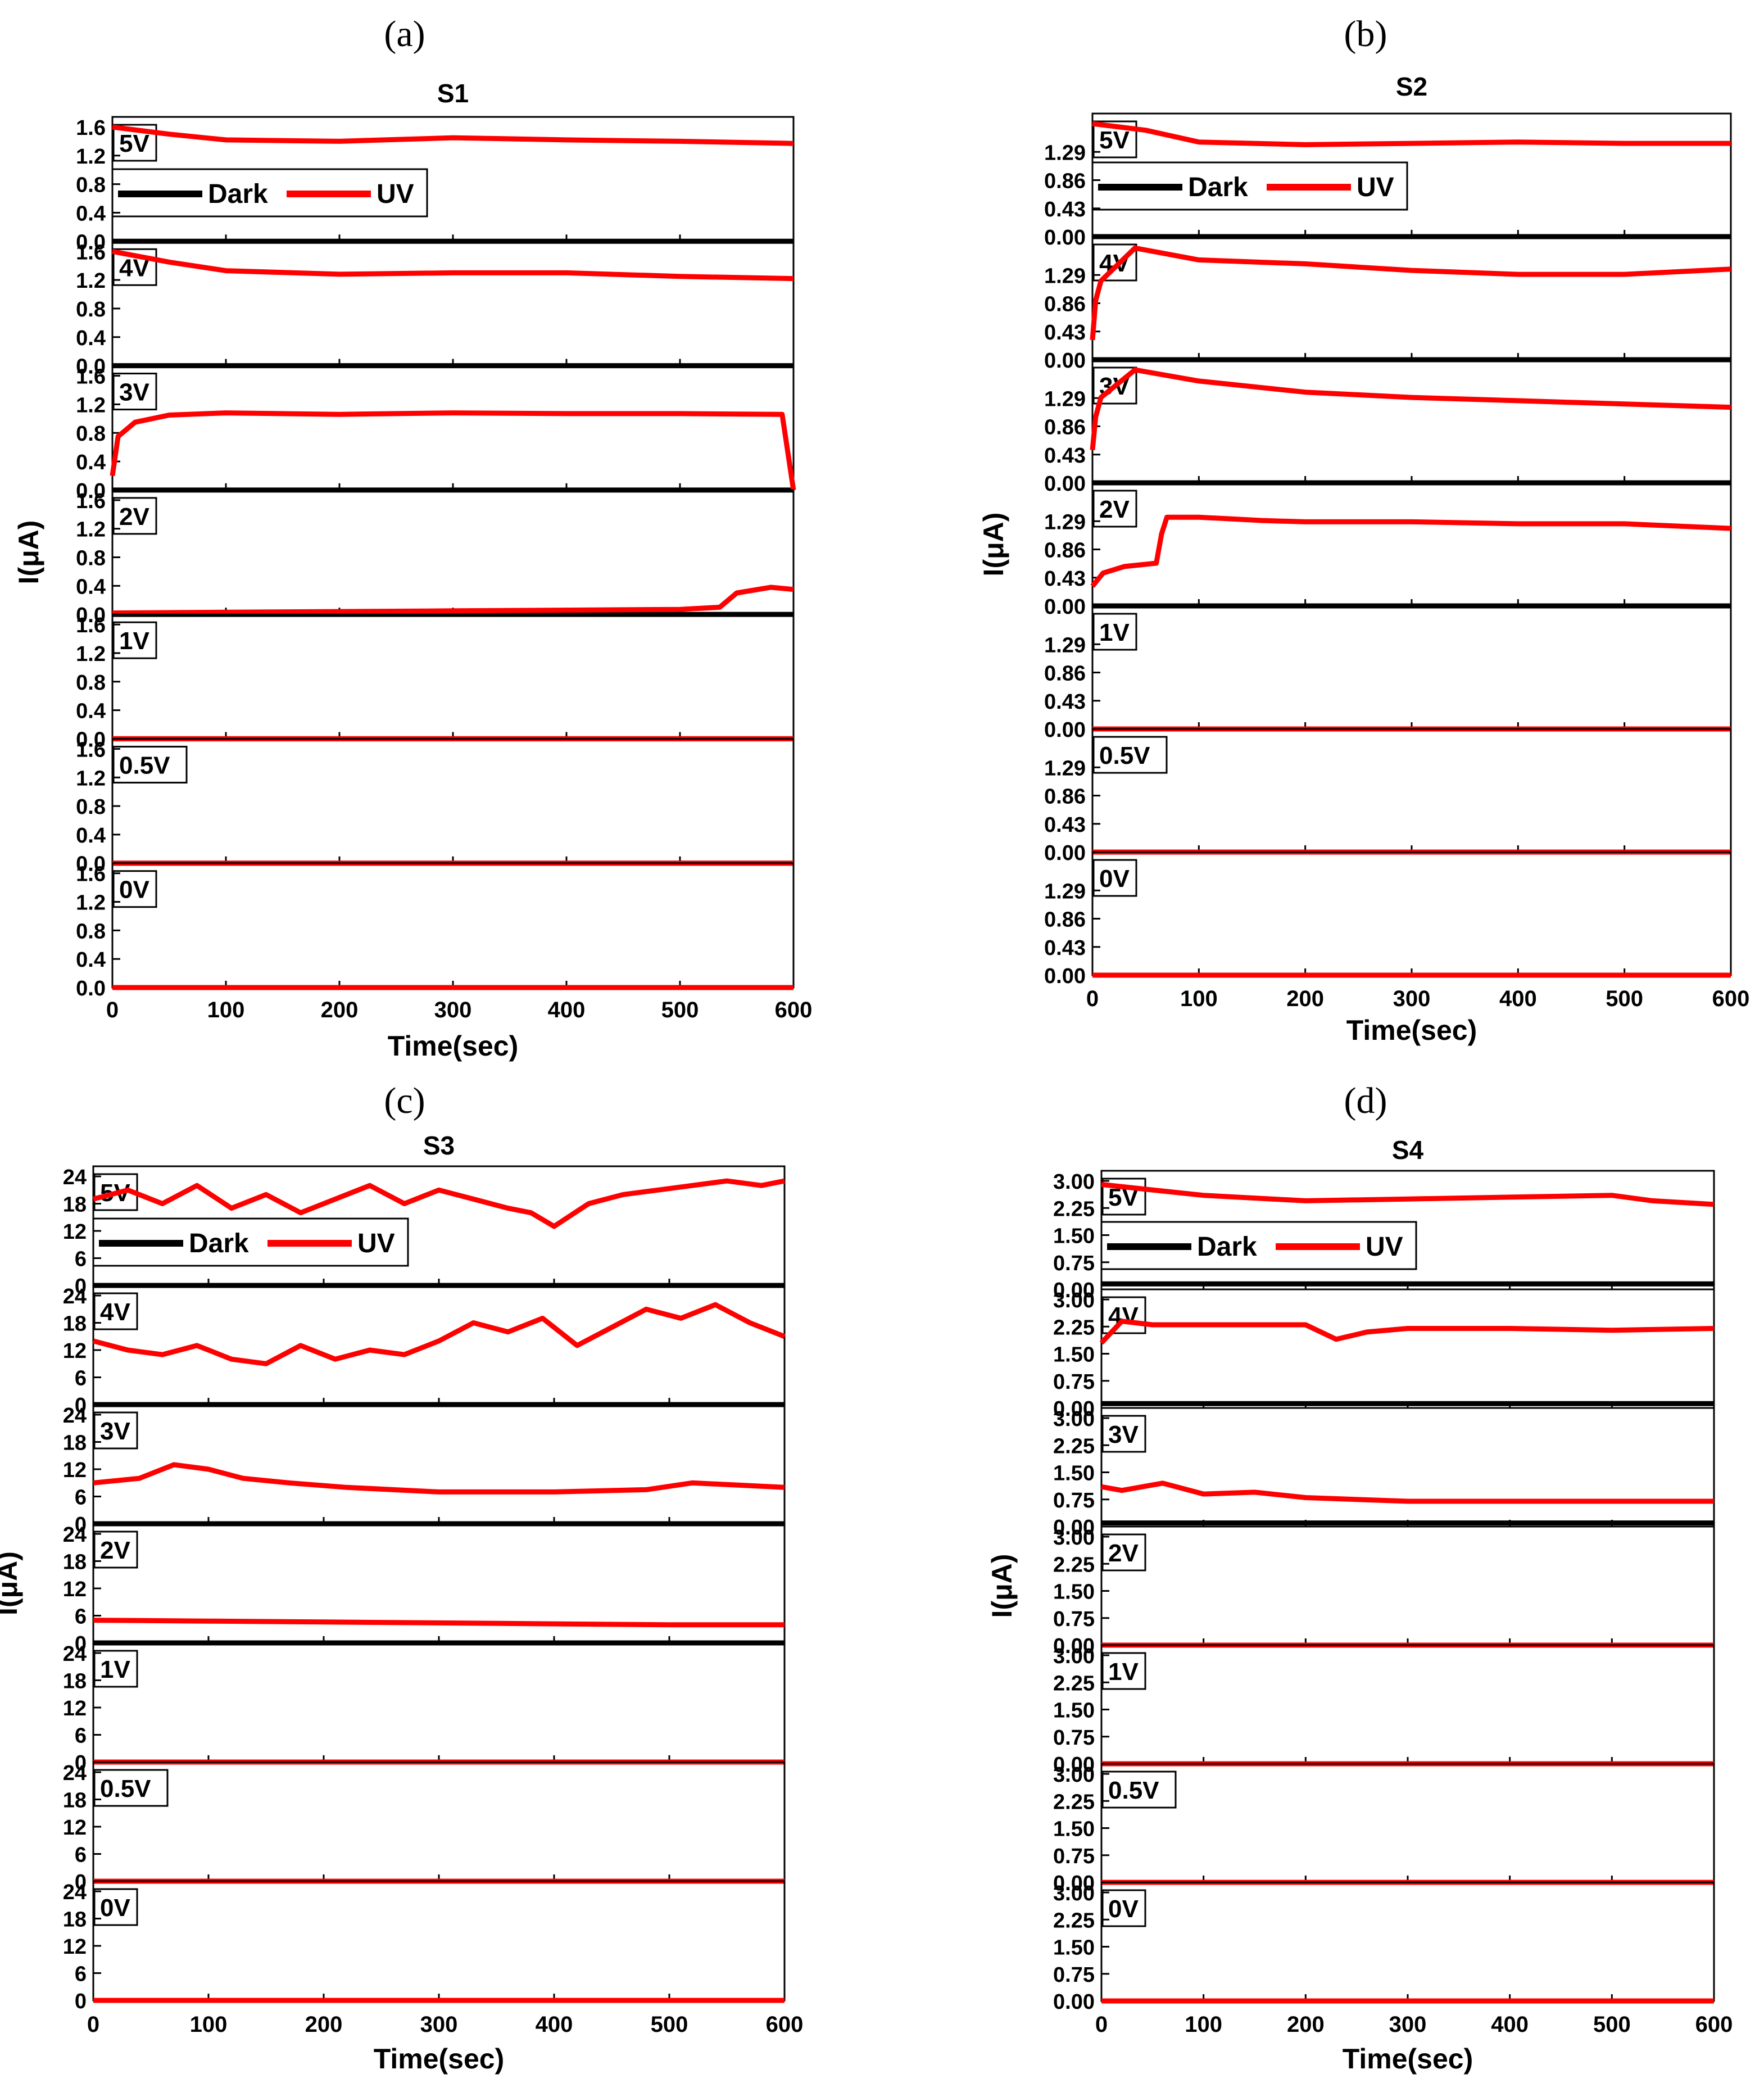  Describe the element at coordinates (1408, 1150) in the screenshot. I see `chart-title: S4` at that location.